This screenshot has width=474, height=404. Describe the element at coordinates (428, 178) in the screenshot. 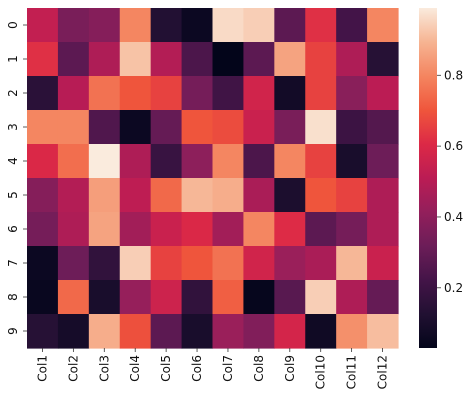

I see `colorbar-gradient` at that location.